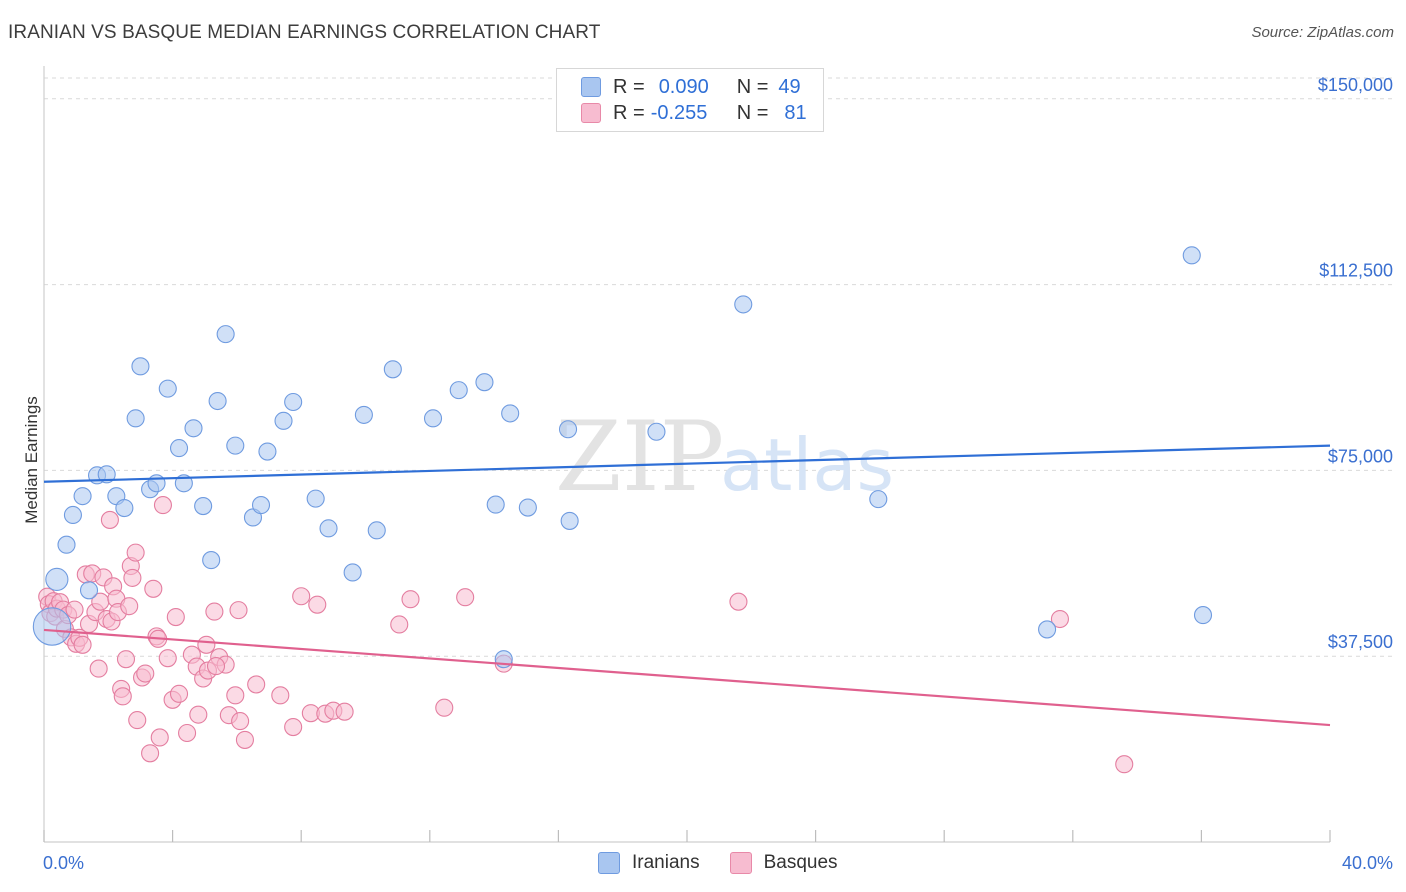  What do you see at coordinates (1355, 363) in the screenshot?
I see `y-tick-labels: $37,500 $75,000 $112,500 $150,000` at bounding box center [1355, 363].